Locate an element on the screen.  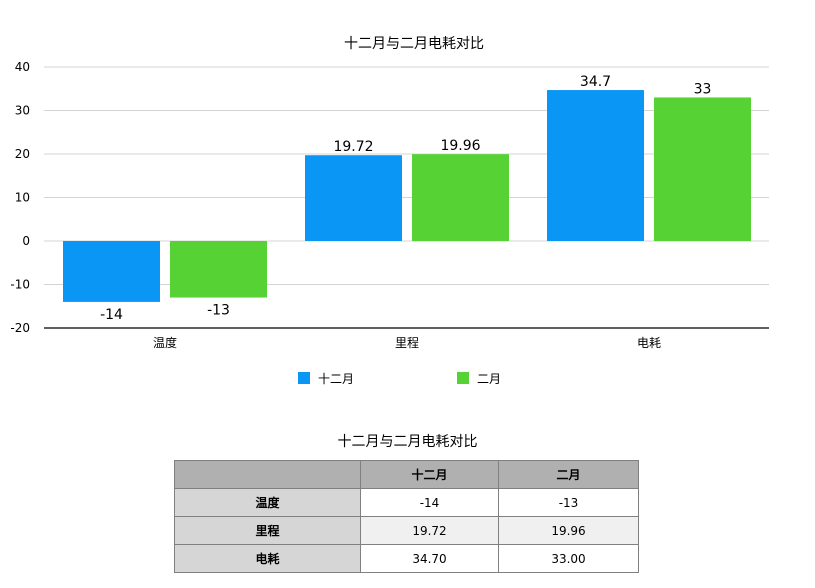
data-label: 19.72 is located at coordinates (353, 147).